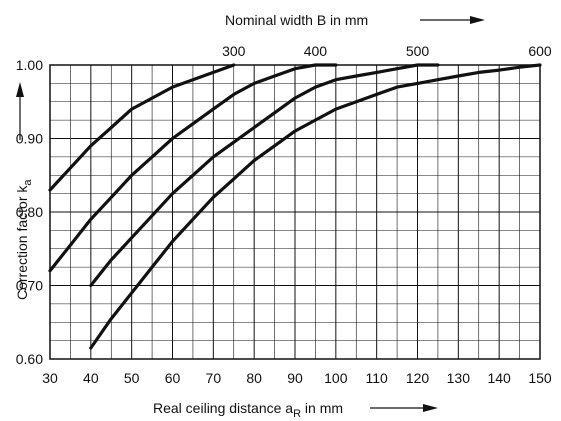  What do you see at coordinates (336, 378) in the screenshot?
I see `x-tick-label: 100` at bounding box center [336, 378].